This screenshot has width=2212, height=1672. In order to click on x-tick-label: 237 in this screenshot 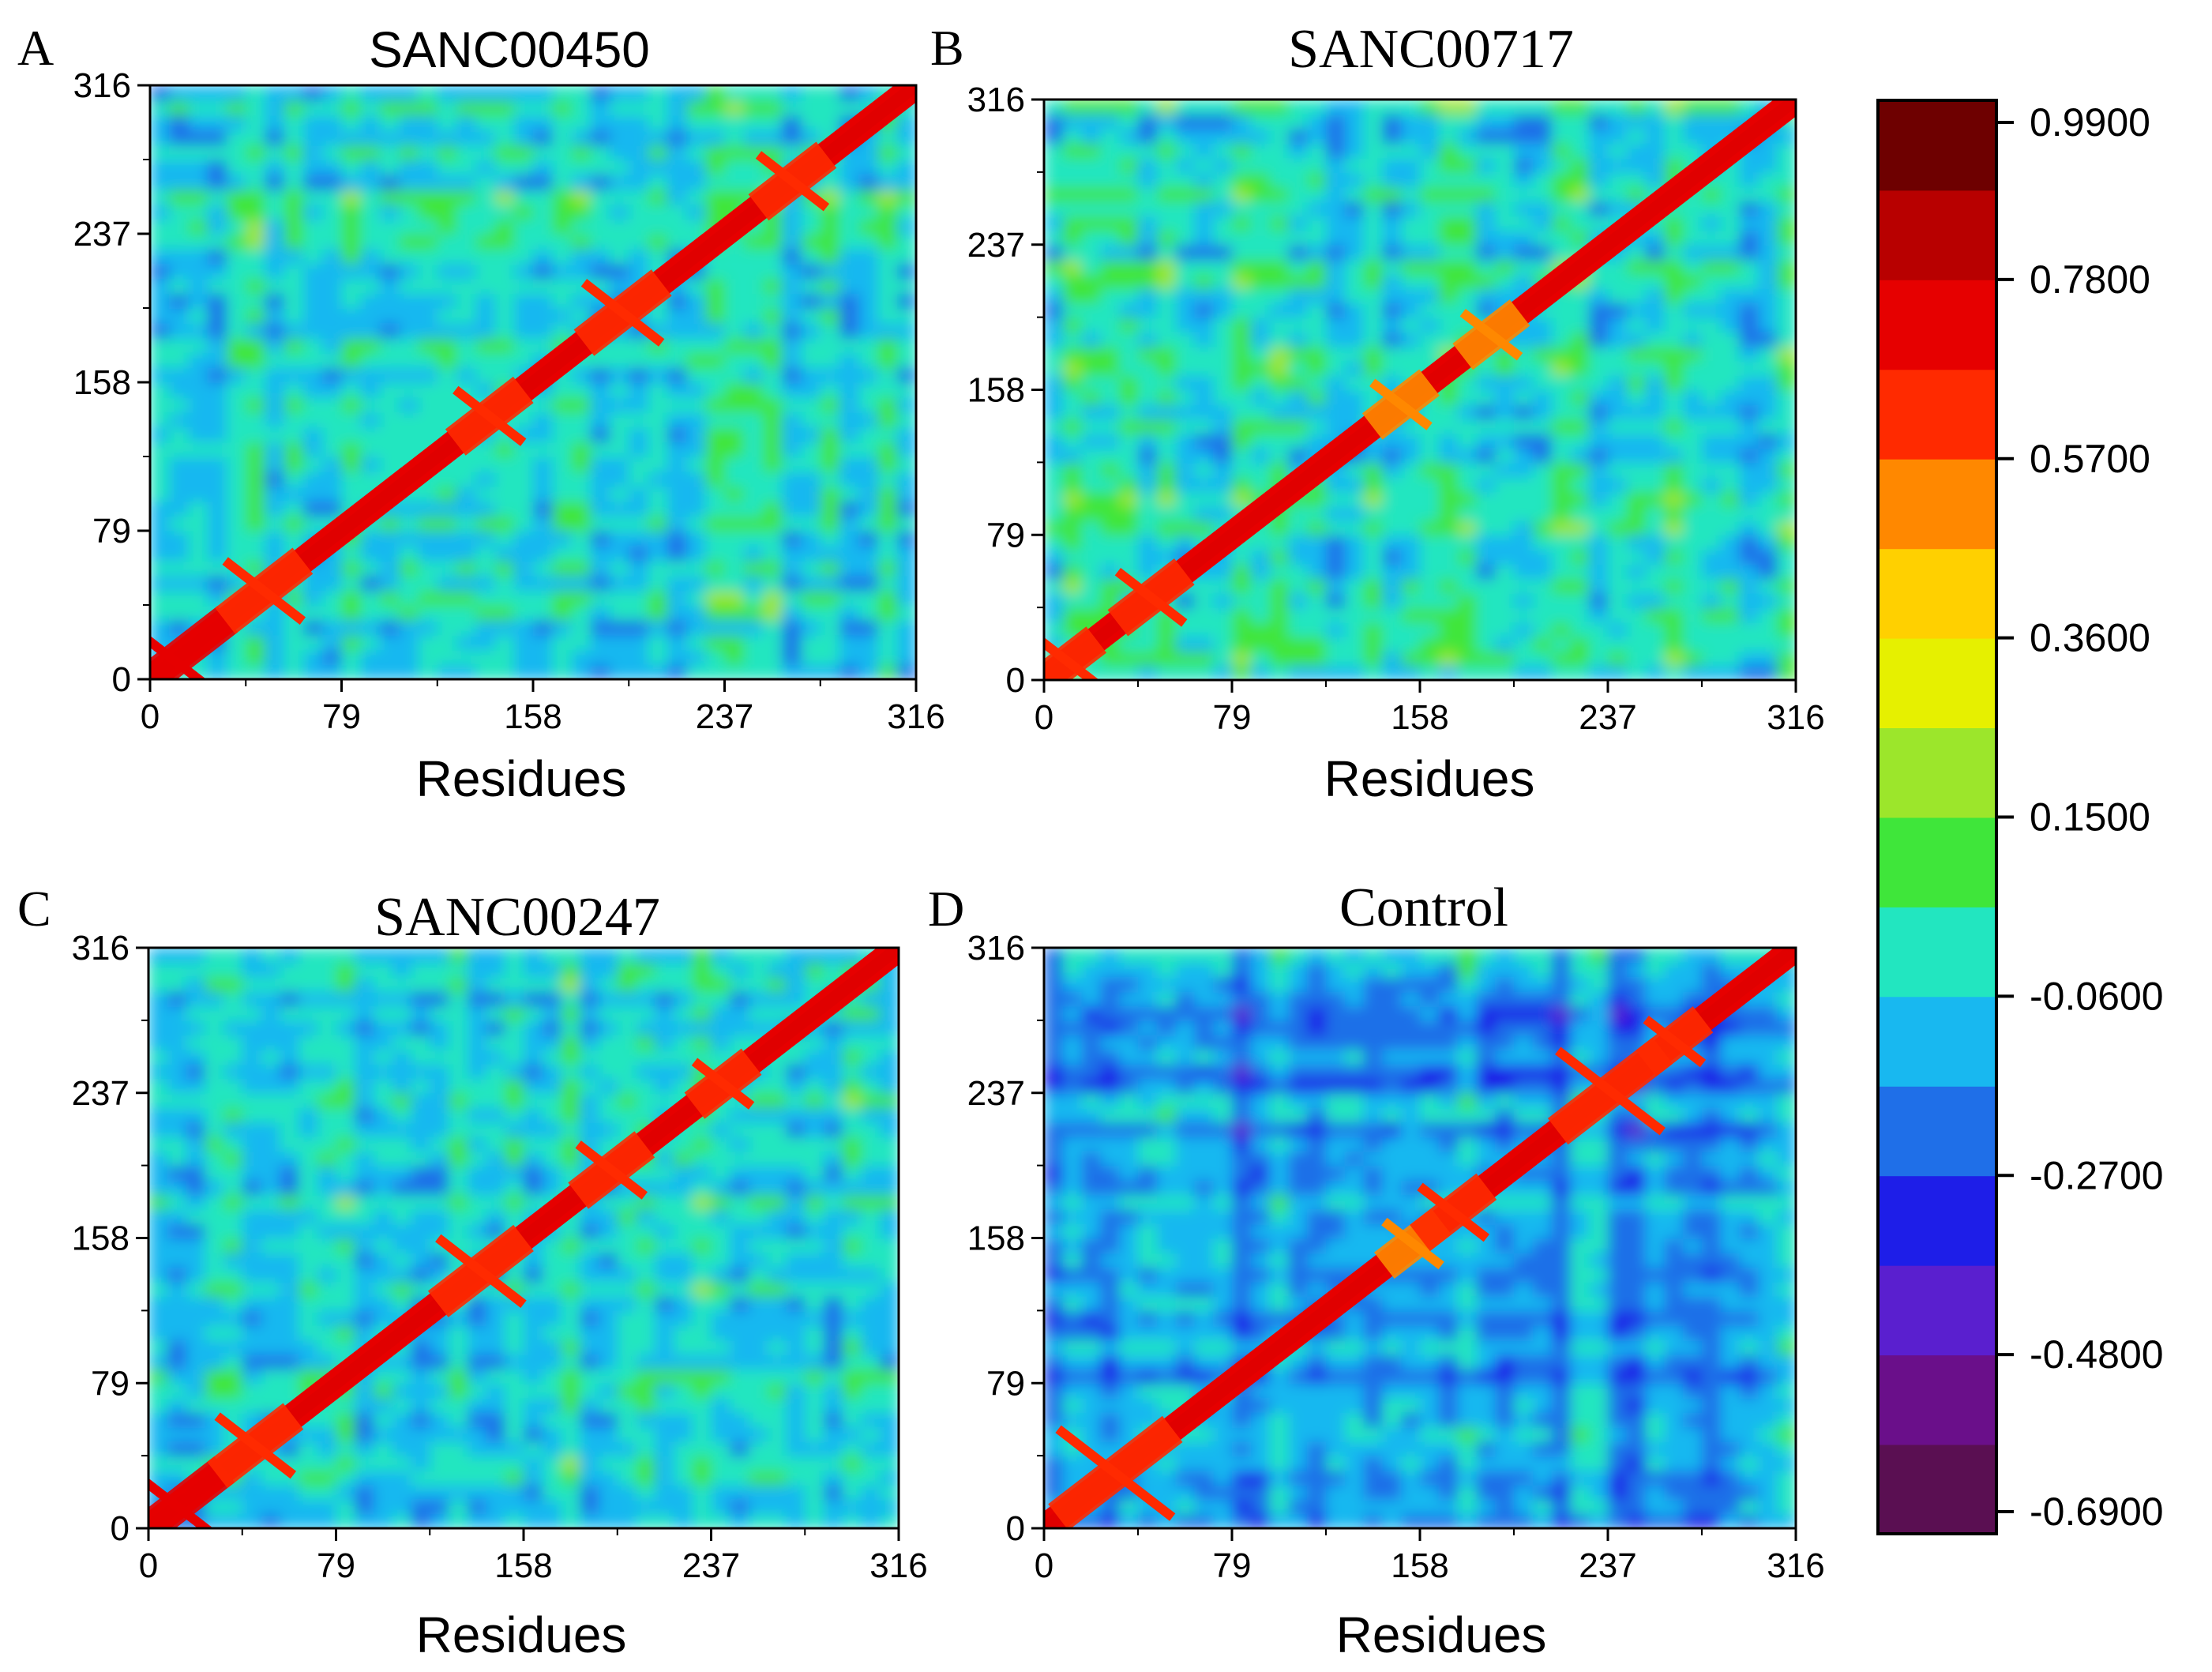, I will do `click(711, 1565)`.